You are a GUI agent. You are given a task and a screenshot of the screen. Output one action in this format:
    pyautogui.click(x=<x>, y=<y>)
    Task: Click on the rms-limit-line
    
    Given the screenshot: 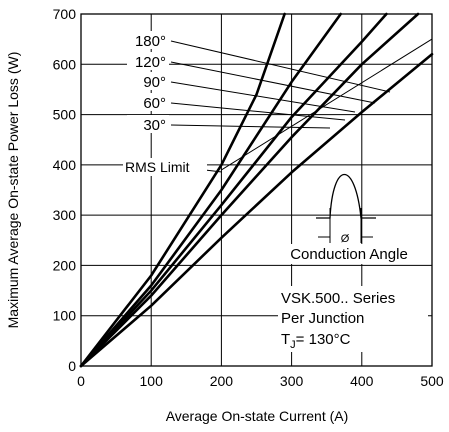 What is the action you would take?
    pyautogui.click(x=326, y=104)
    